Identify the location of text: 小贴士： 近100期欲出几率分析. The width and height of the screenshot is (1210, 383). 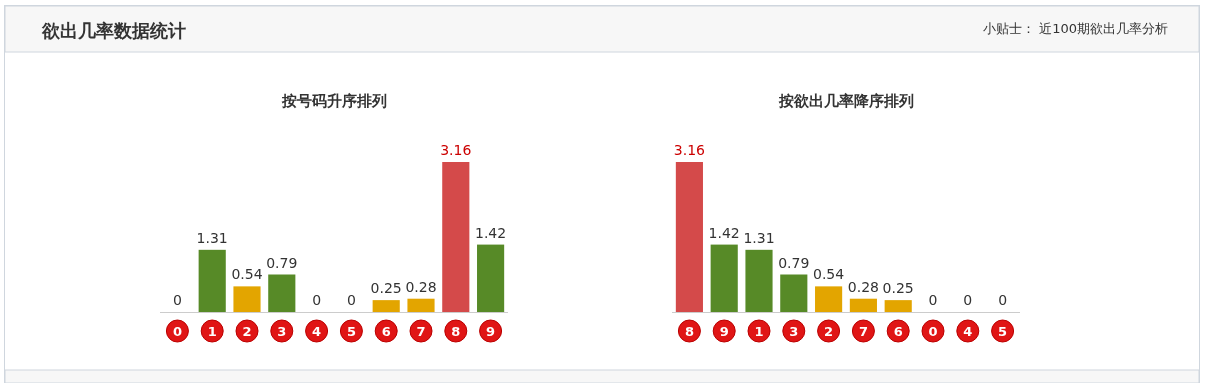
(1075, 28).